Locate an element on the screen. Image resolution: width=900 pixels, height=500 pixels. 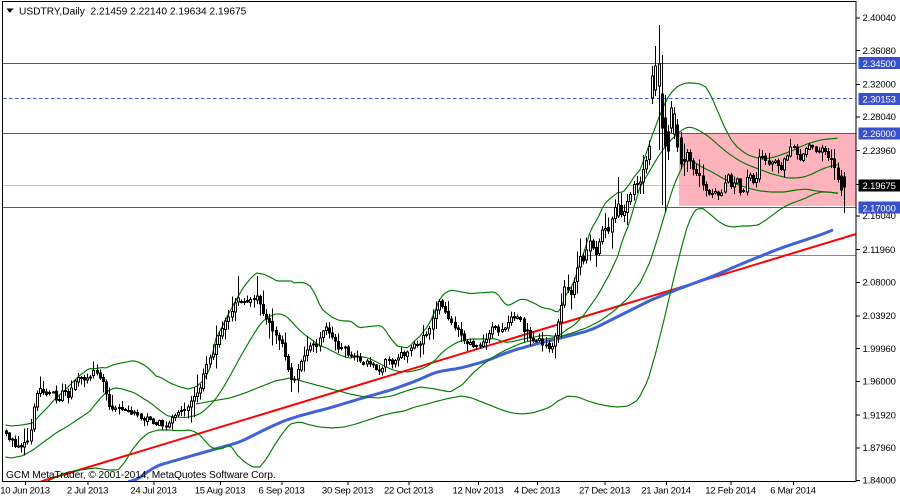
svg-text: 2.11960 is located at coordinates (879, 250).